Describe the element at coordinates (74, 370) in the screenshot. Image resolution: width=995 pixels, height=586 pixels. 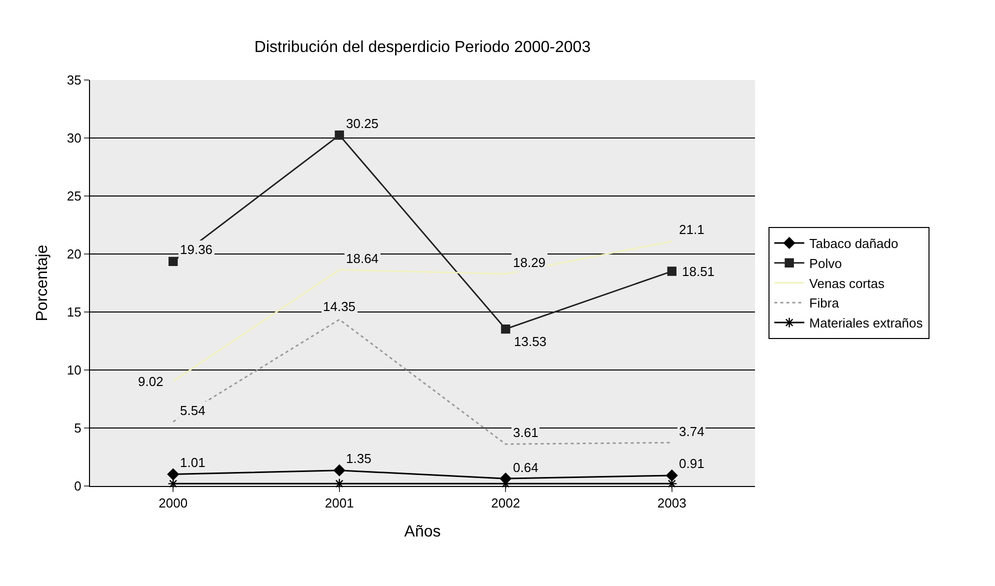
I see `y-tick-label: 10` at that location.